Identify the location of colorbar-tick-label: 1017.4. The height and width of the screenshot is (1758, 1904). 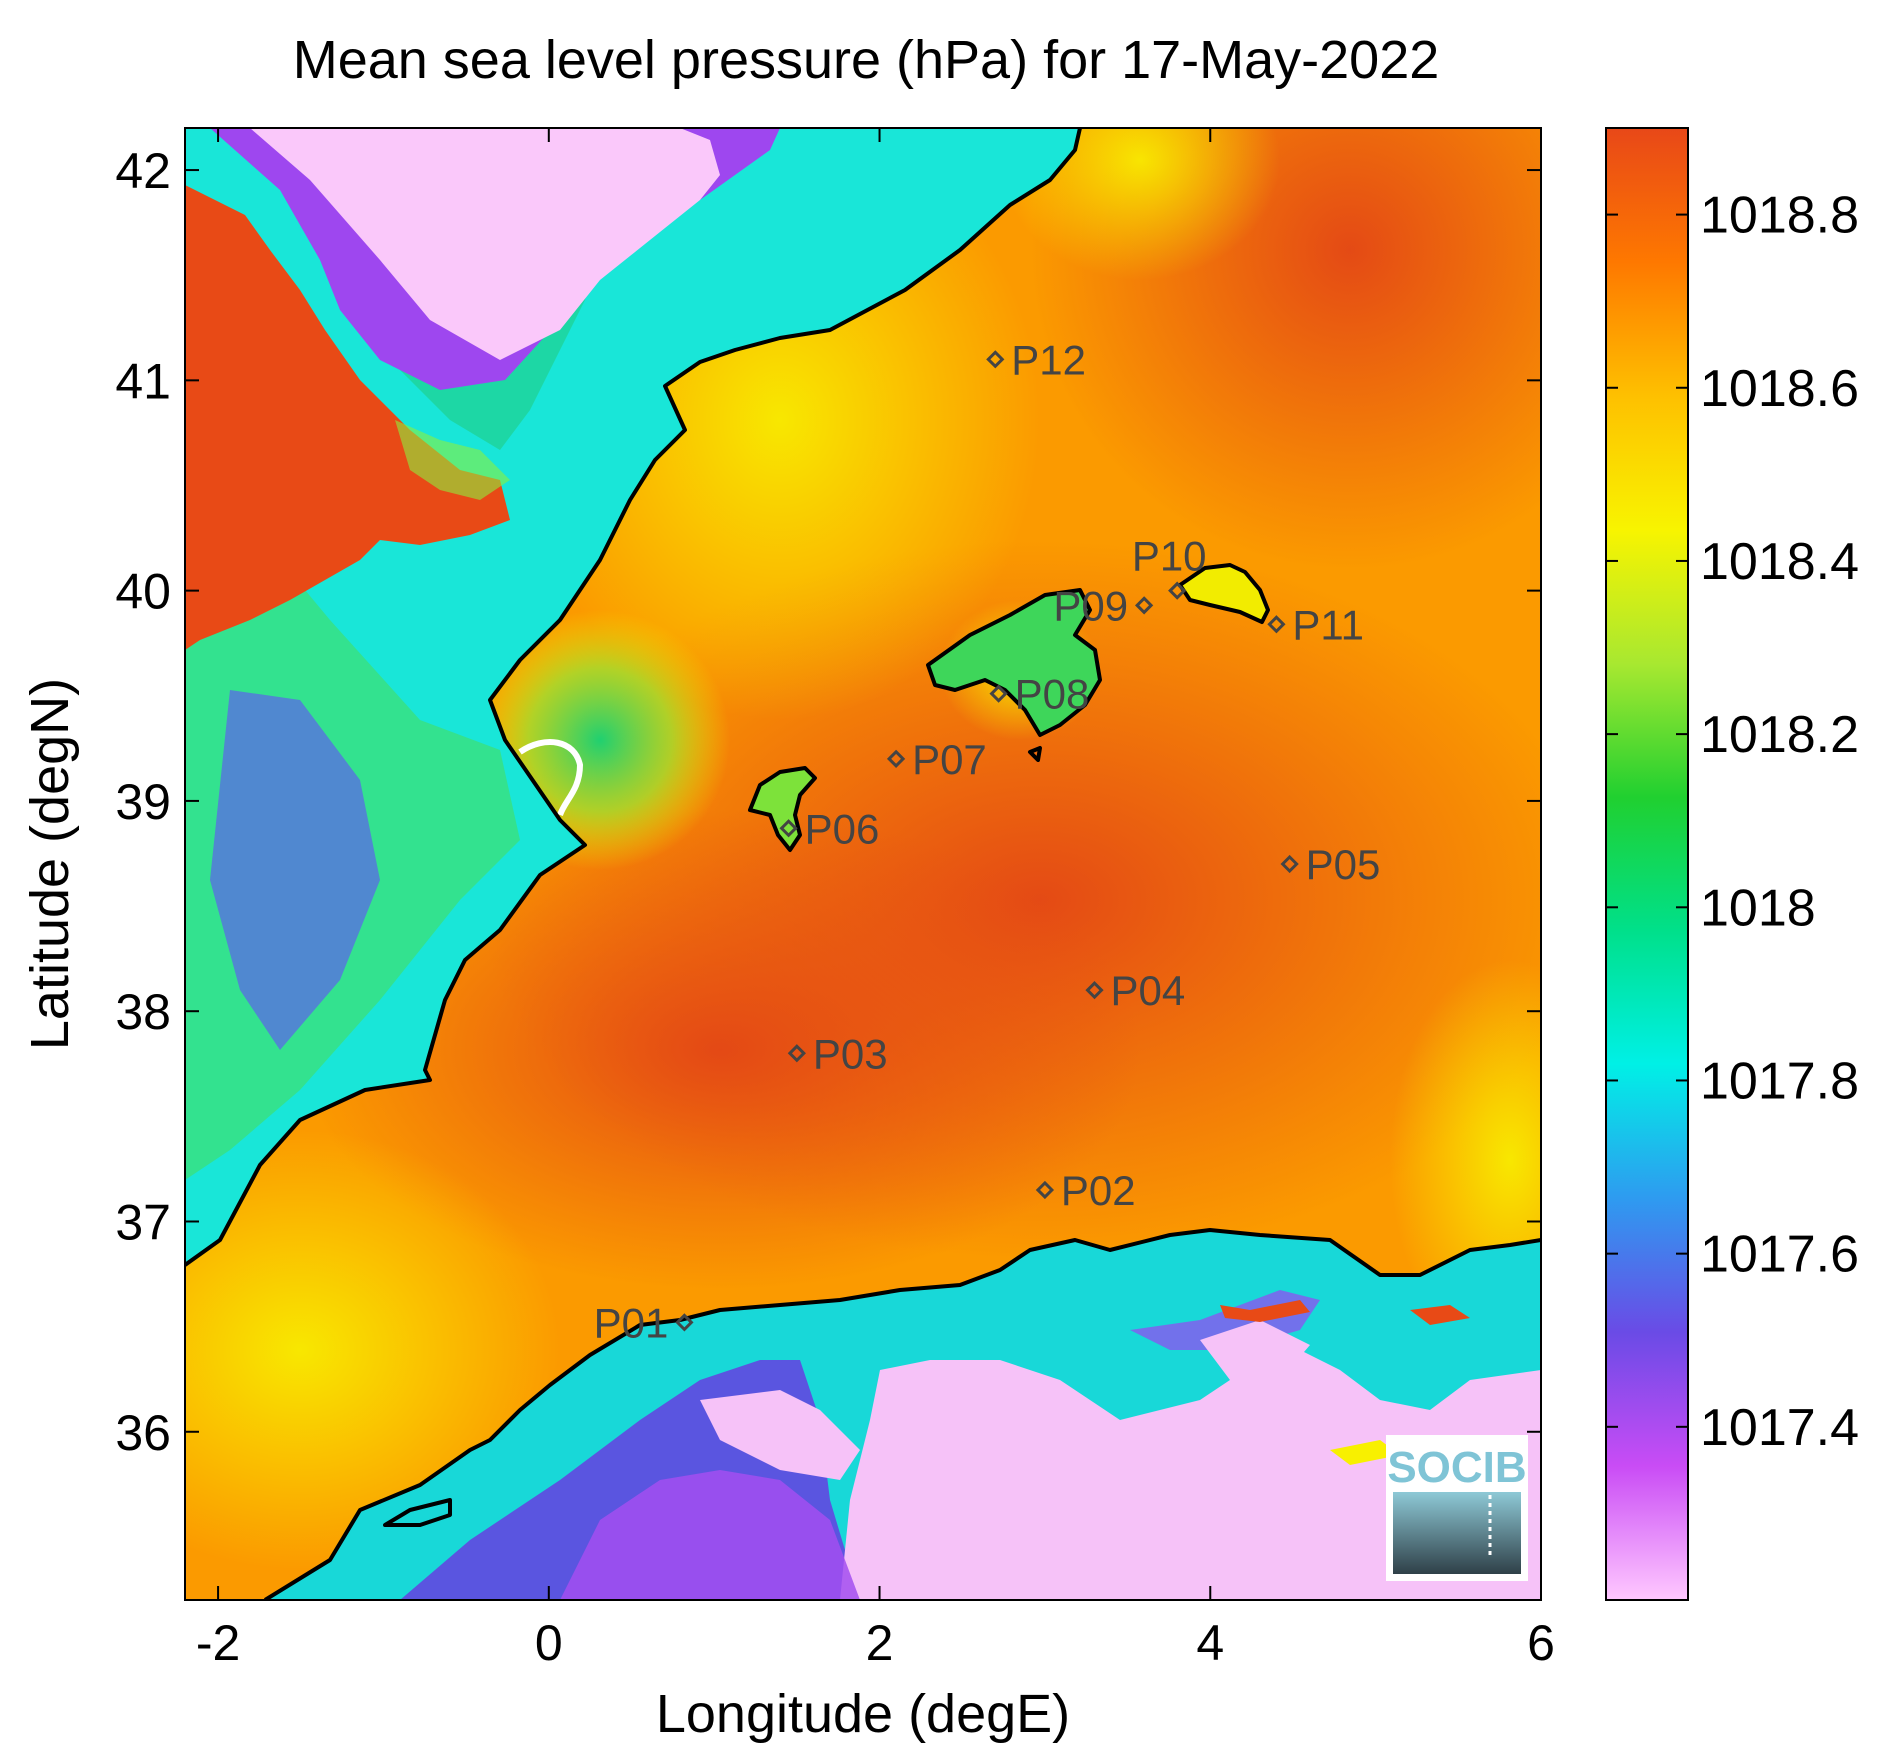
(1779, 1428).